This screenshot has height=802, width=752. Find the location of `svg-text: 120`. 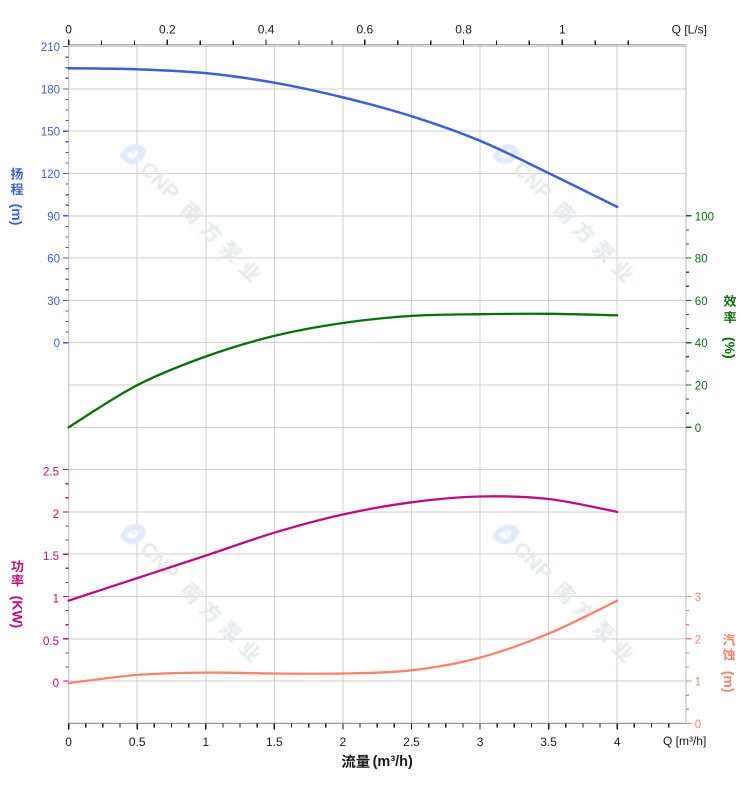

svg-text: 120 is located at coordinates (50, 175).